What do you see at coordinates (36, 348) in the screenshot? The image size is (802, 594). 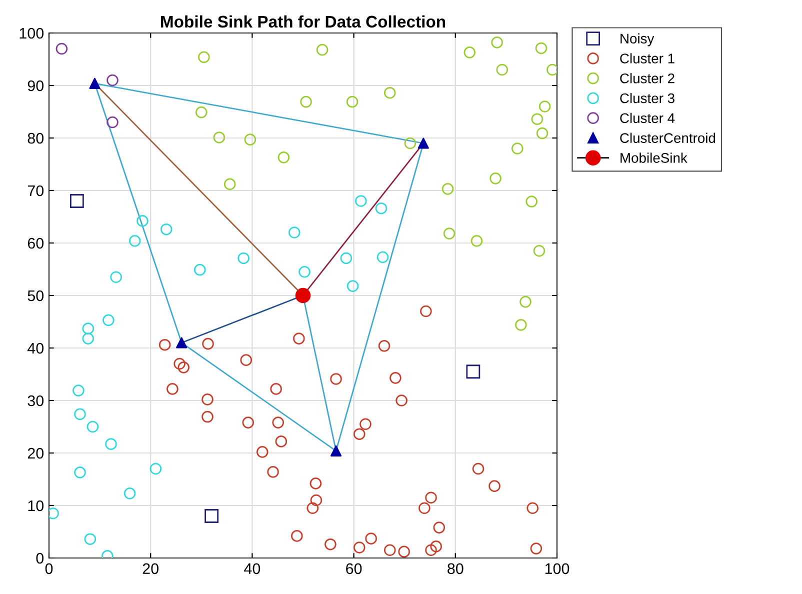 I see `y-tick-label: 40` at bounding box center [36, 348].